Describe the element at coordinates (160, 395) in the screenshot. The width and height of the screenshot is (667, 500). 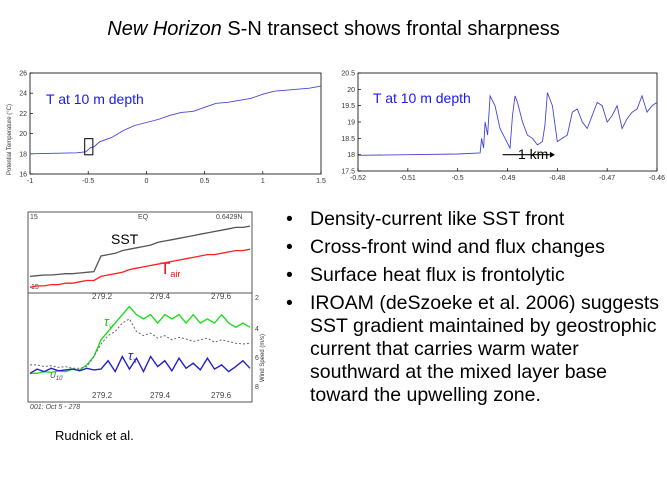
I see `fig3-xtick-lower-2: 279.4` at that location.